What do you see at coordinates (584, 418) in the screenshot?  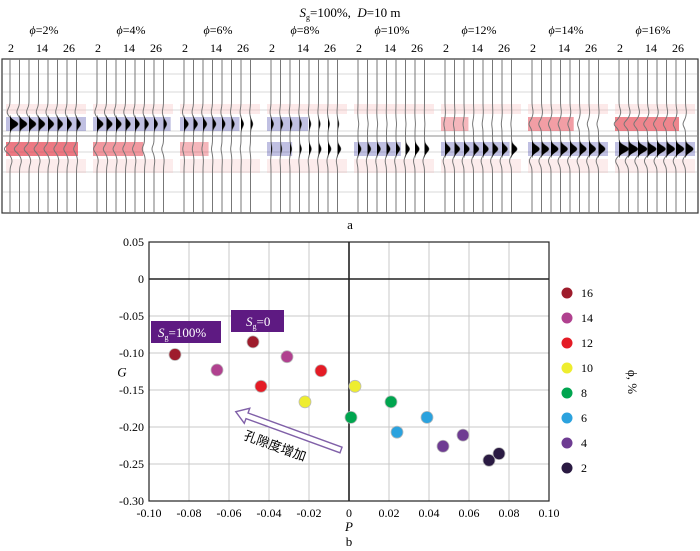 I see `legend-label: 6` at bounding box center [584, 418].